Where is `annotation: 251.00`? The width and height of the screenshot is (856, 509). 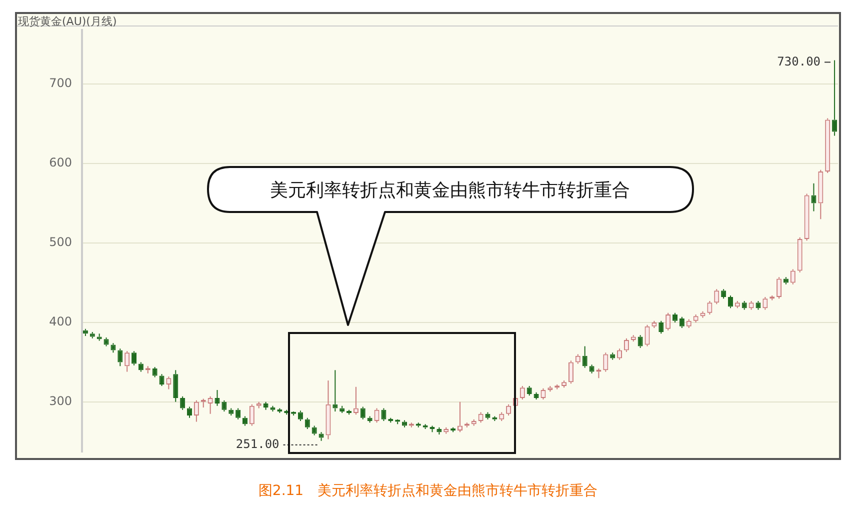
annotation: 251.00 is located at coordinates (258, 444).